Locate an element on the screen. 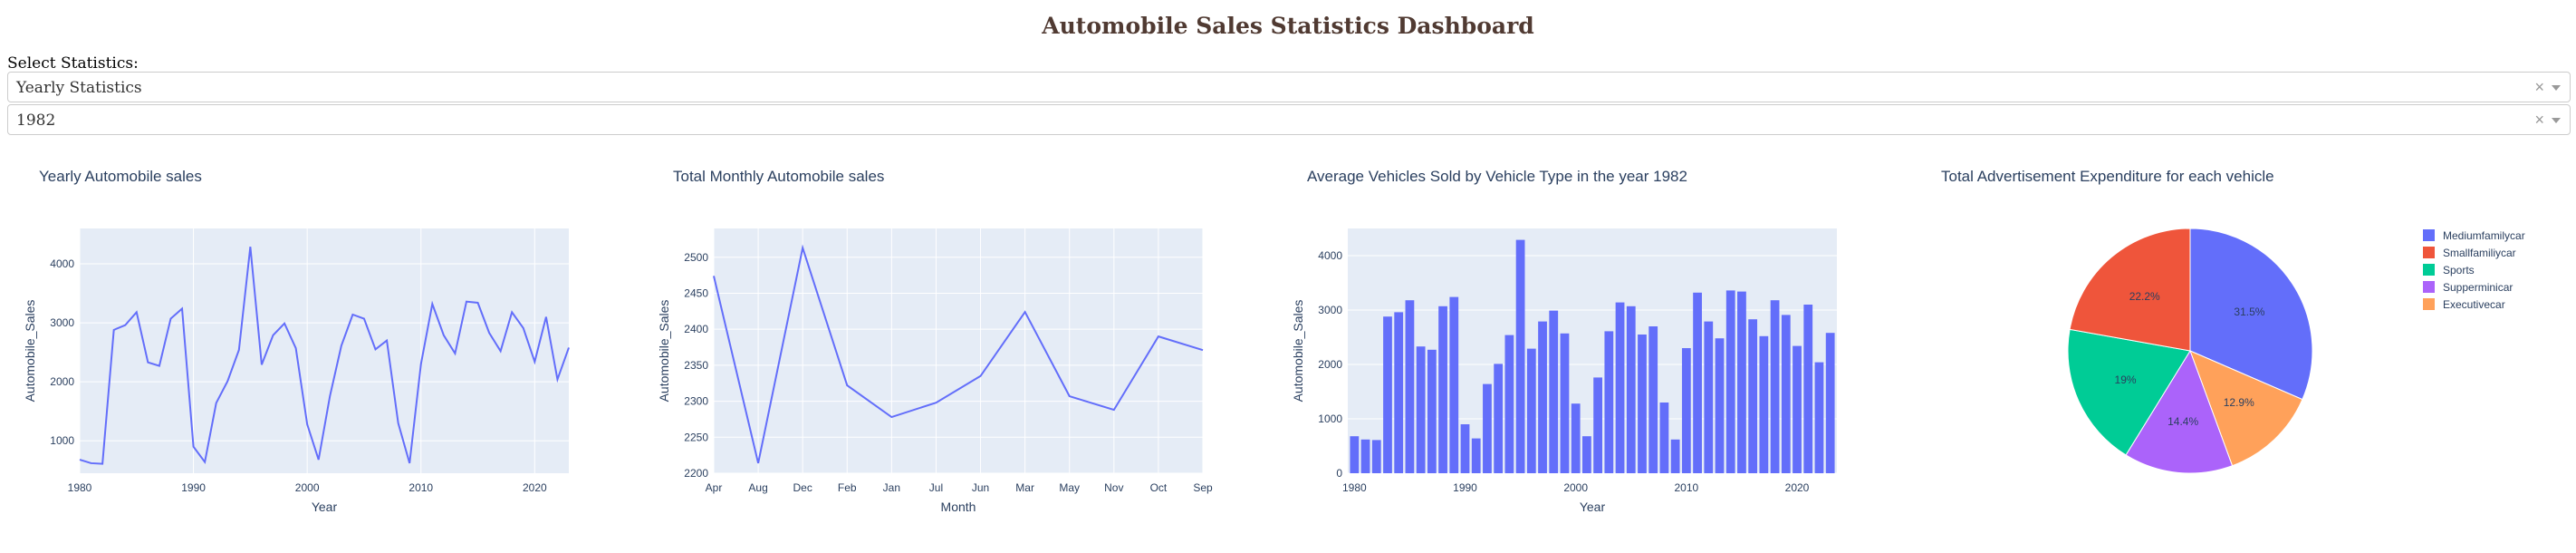 The width and height of the screenshot is (2576, 553). x-tick-label: Apr is located at coordinates (714, 488).